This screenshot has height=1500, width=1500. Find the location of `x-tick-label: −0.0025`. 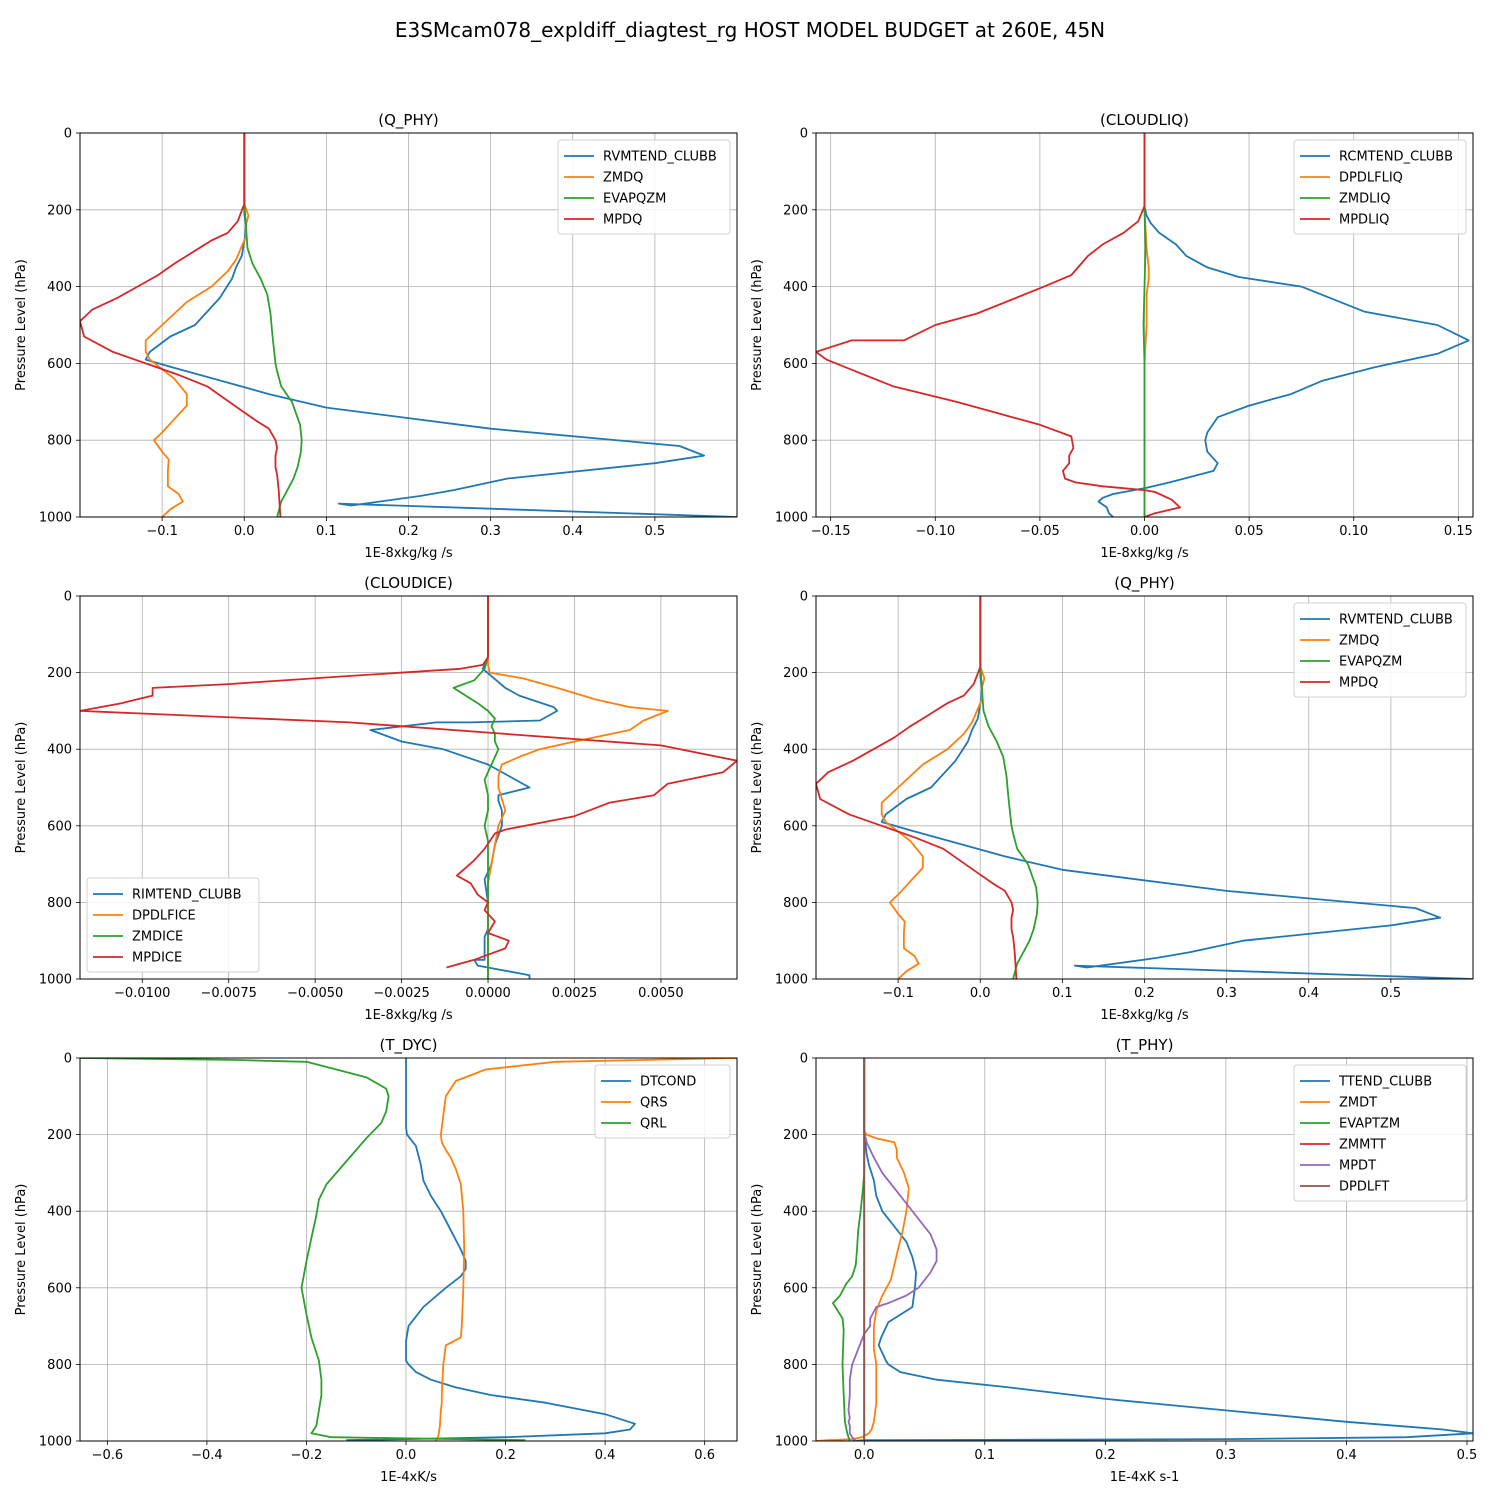

x-tick-label: −0.0025 is located at coordinates (401, 993).